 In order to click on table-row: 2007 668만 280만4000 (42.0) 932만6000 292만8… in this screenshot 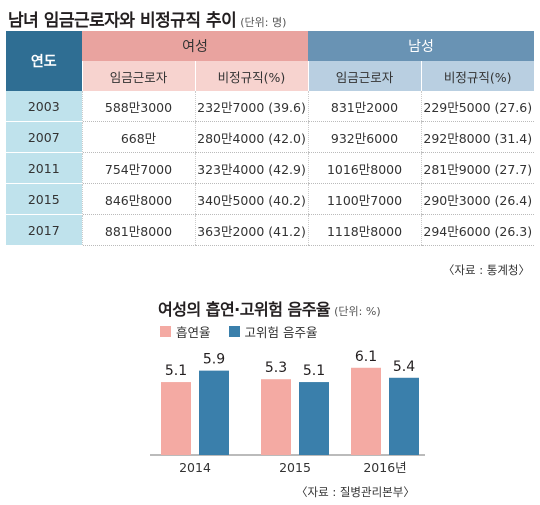, I will do `click(270, 137)`.